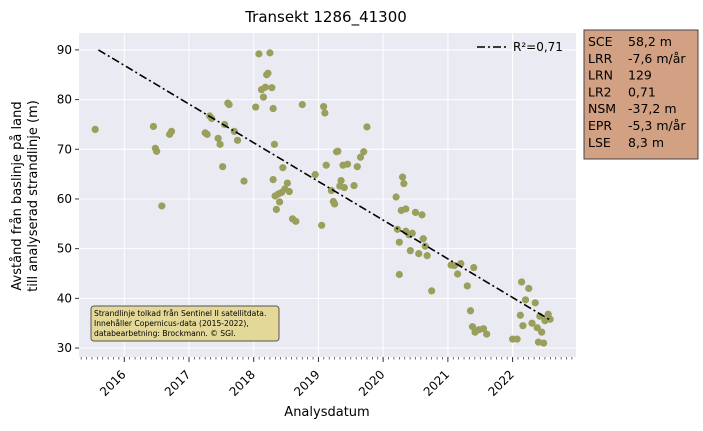 Image resolution: width=703 pixels, height=431 pixels. I want to click on stat-value-epr: -5,3 m/år, so click(657, 125).